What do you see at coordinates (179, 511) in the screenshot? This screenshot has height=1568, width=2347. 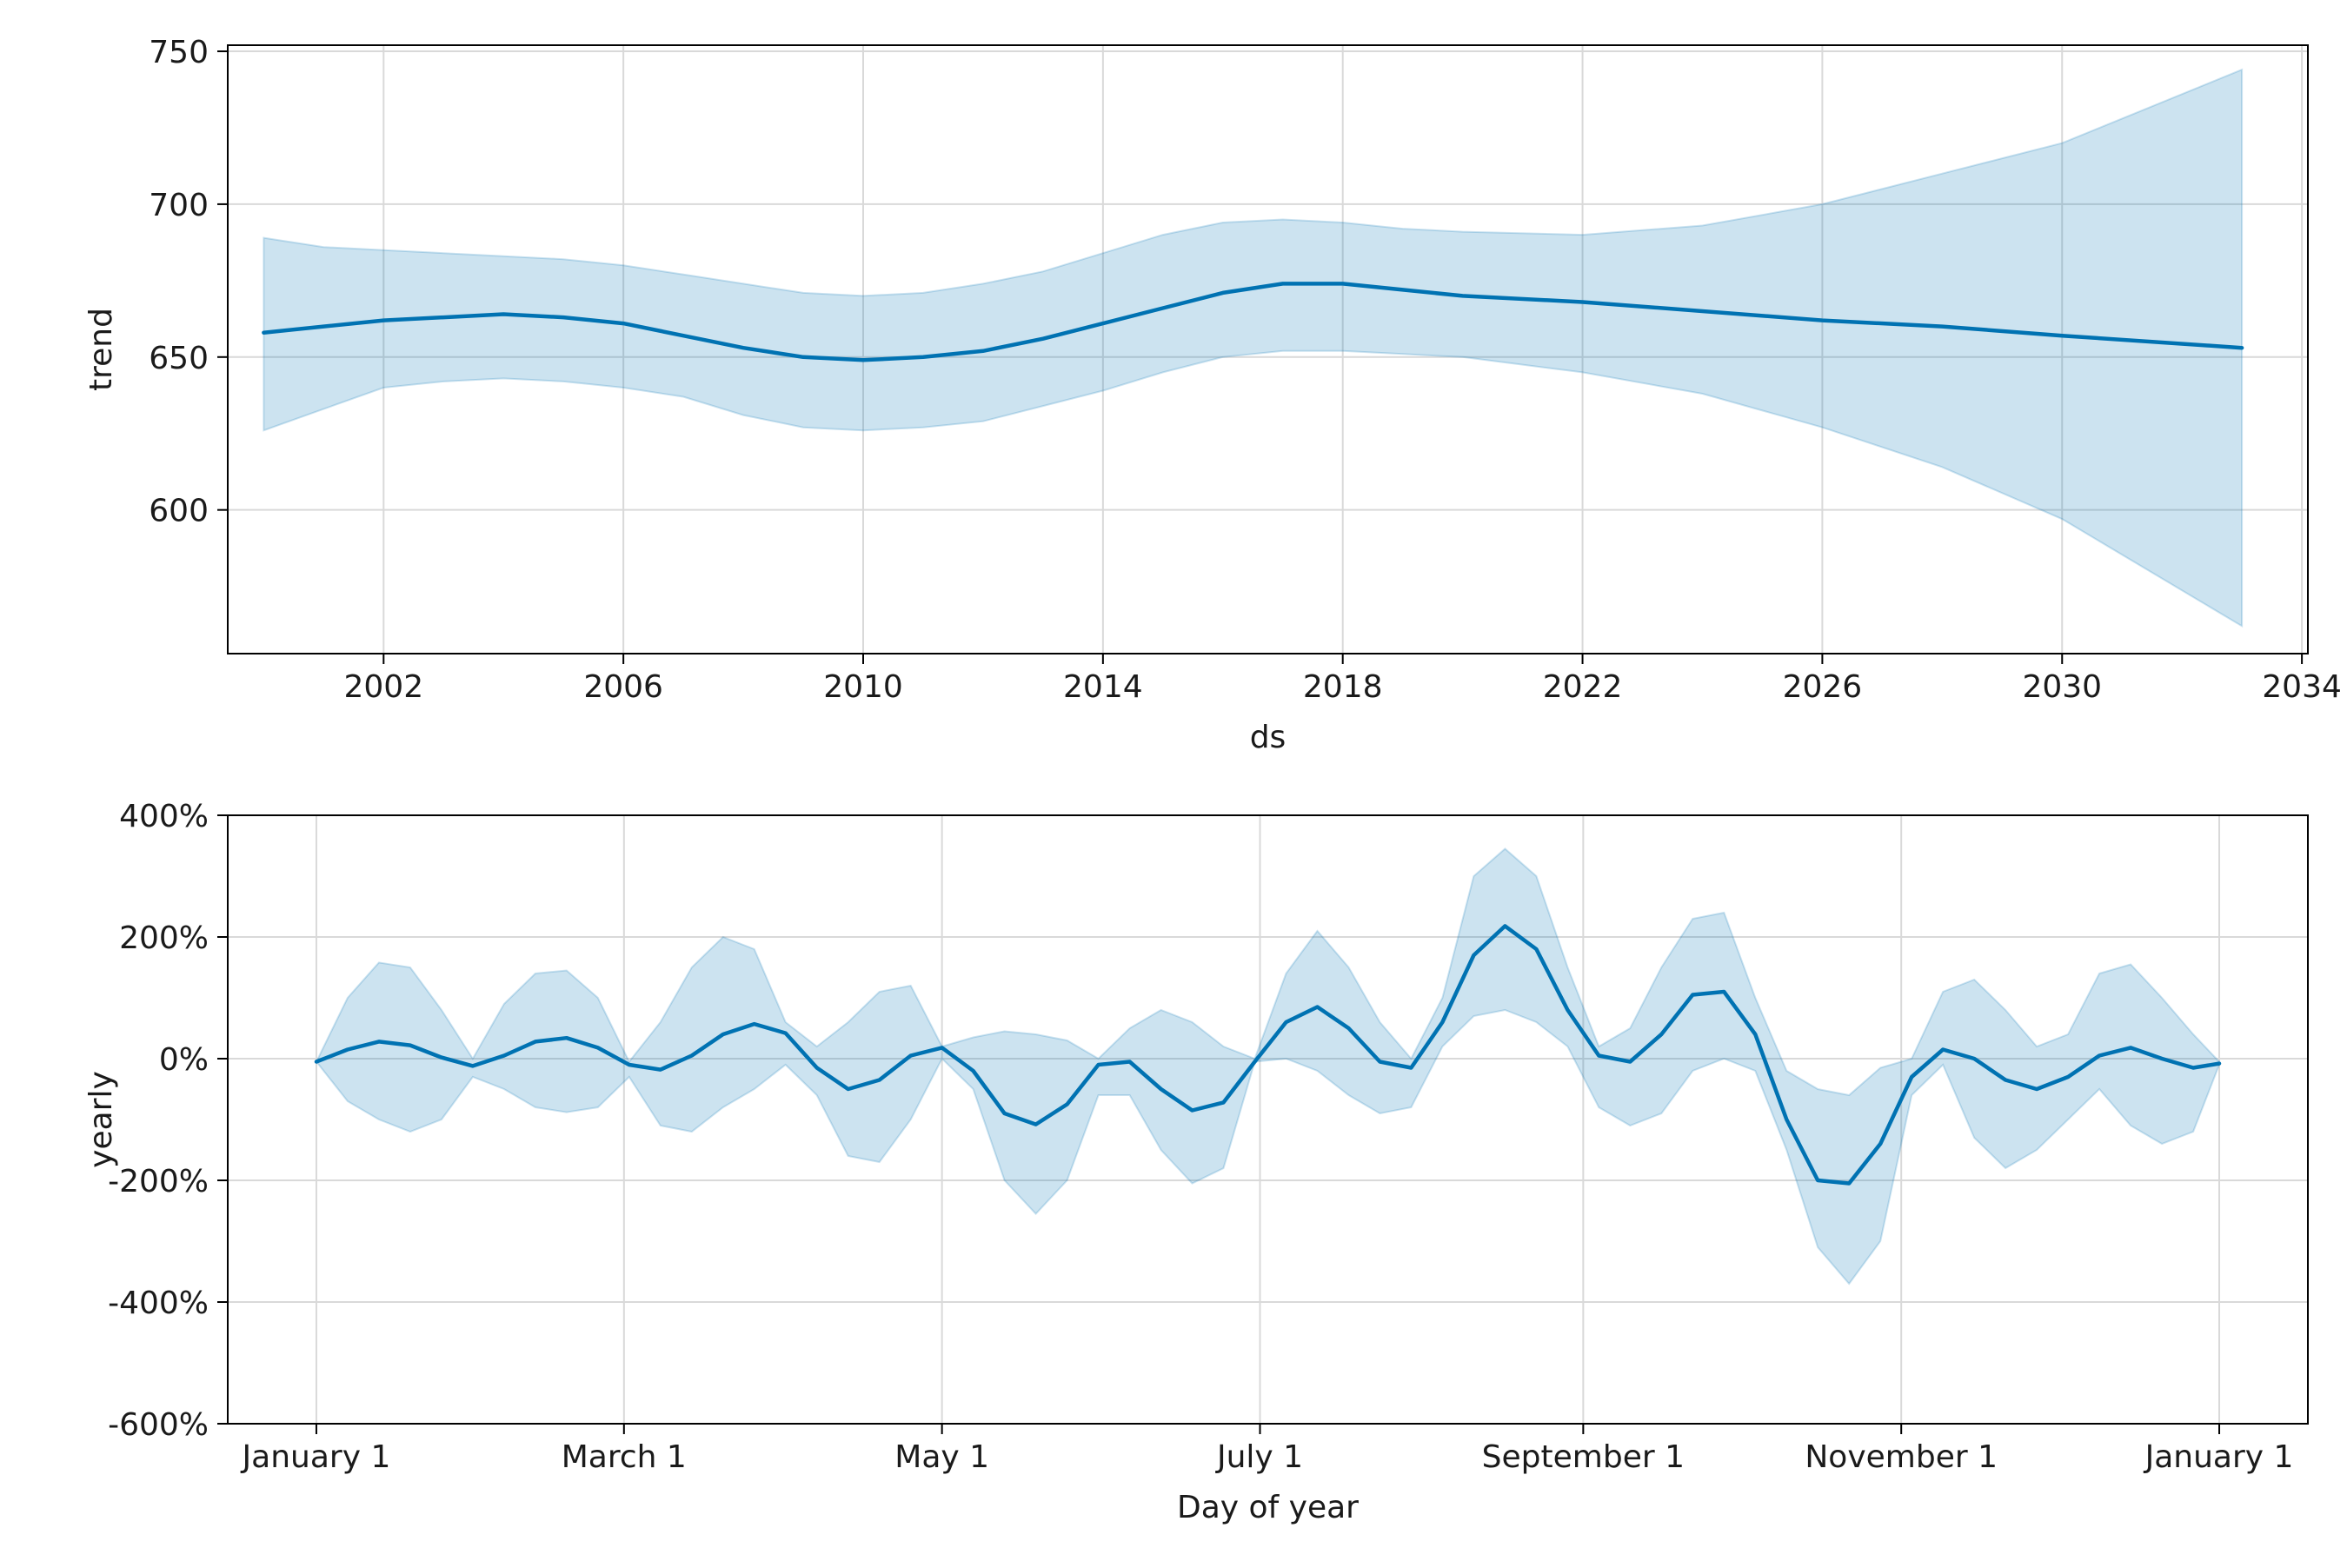 I see `trend-y-tick-label: 600` at bounding box center [179, 511].